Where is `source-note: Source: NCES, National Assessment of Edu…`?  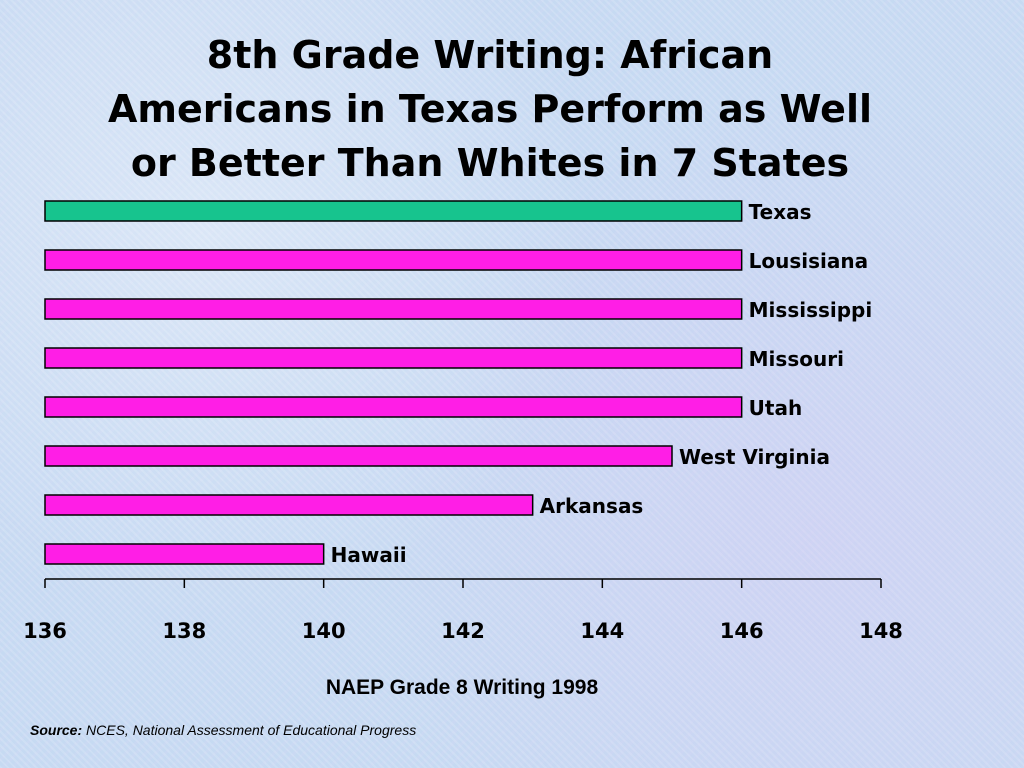 source-note: Source: NCES, National Assessment of Edu… is located at coordinates (223, 730).